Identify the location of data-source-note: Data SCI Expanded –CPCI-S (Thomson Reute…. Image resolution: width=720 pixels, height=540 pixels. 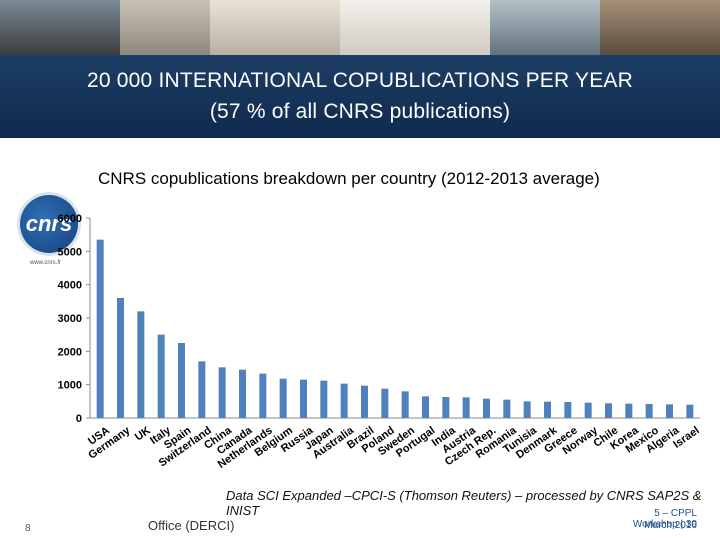
(464, 503).